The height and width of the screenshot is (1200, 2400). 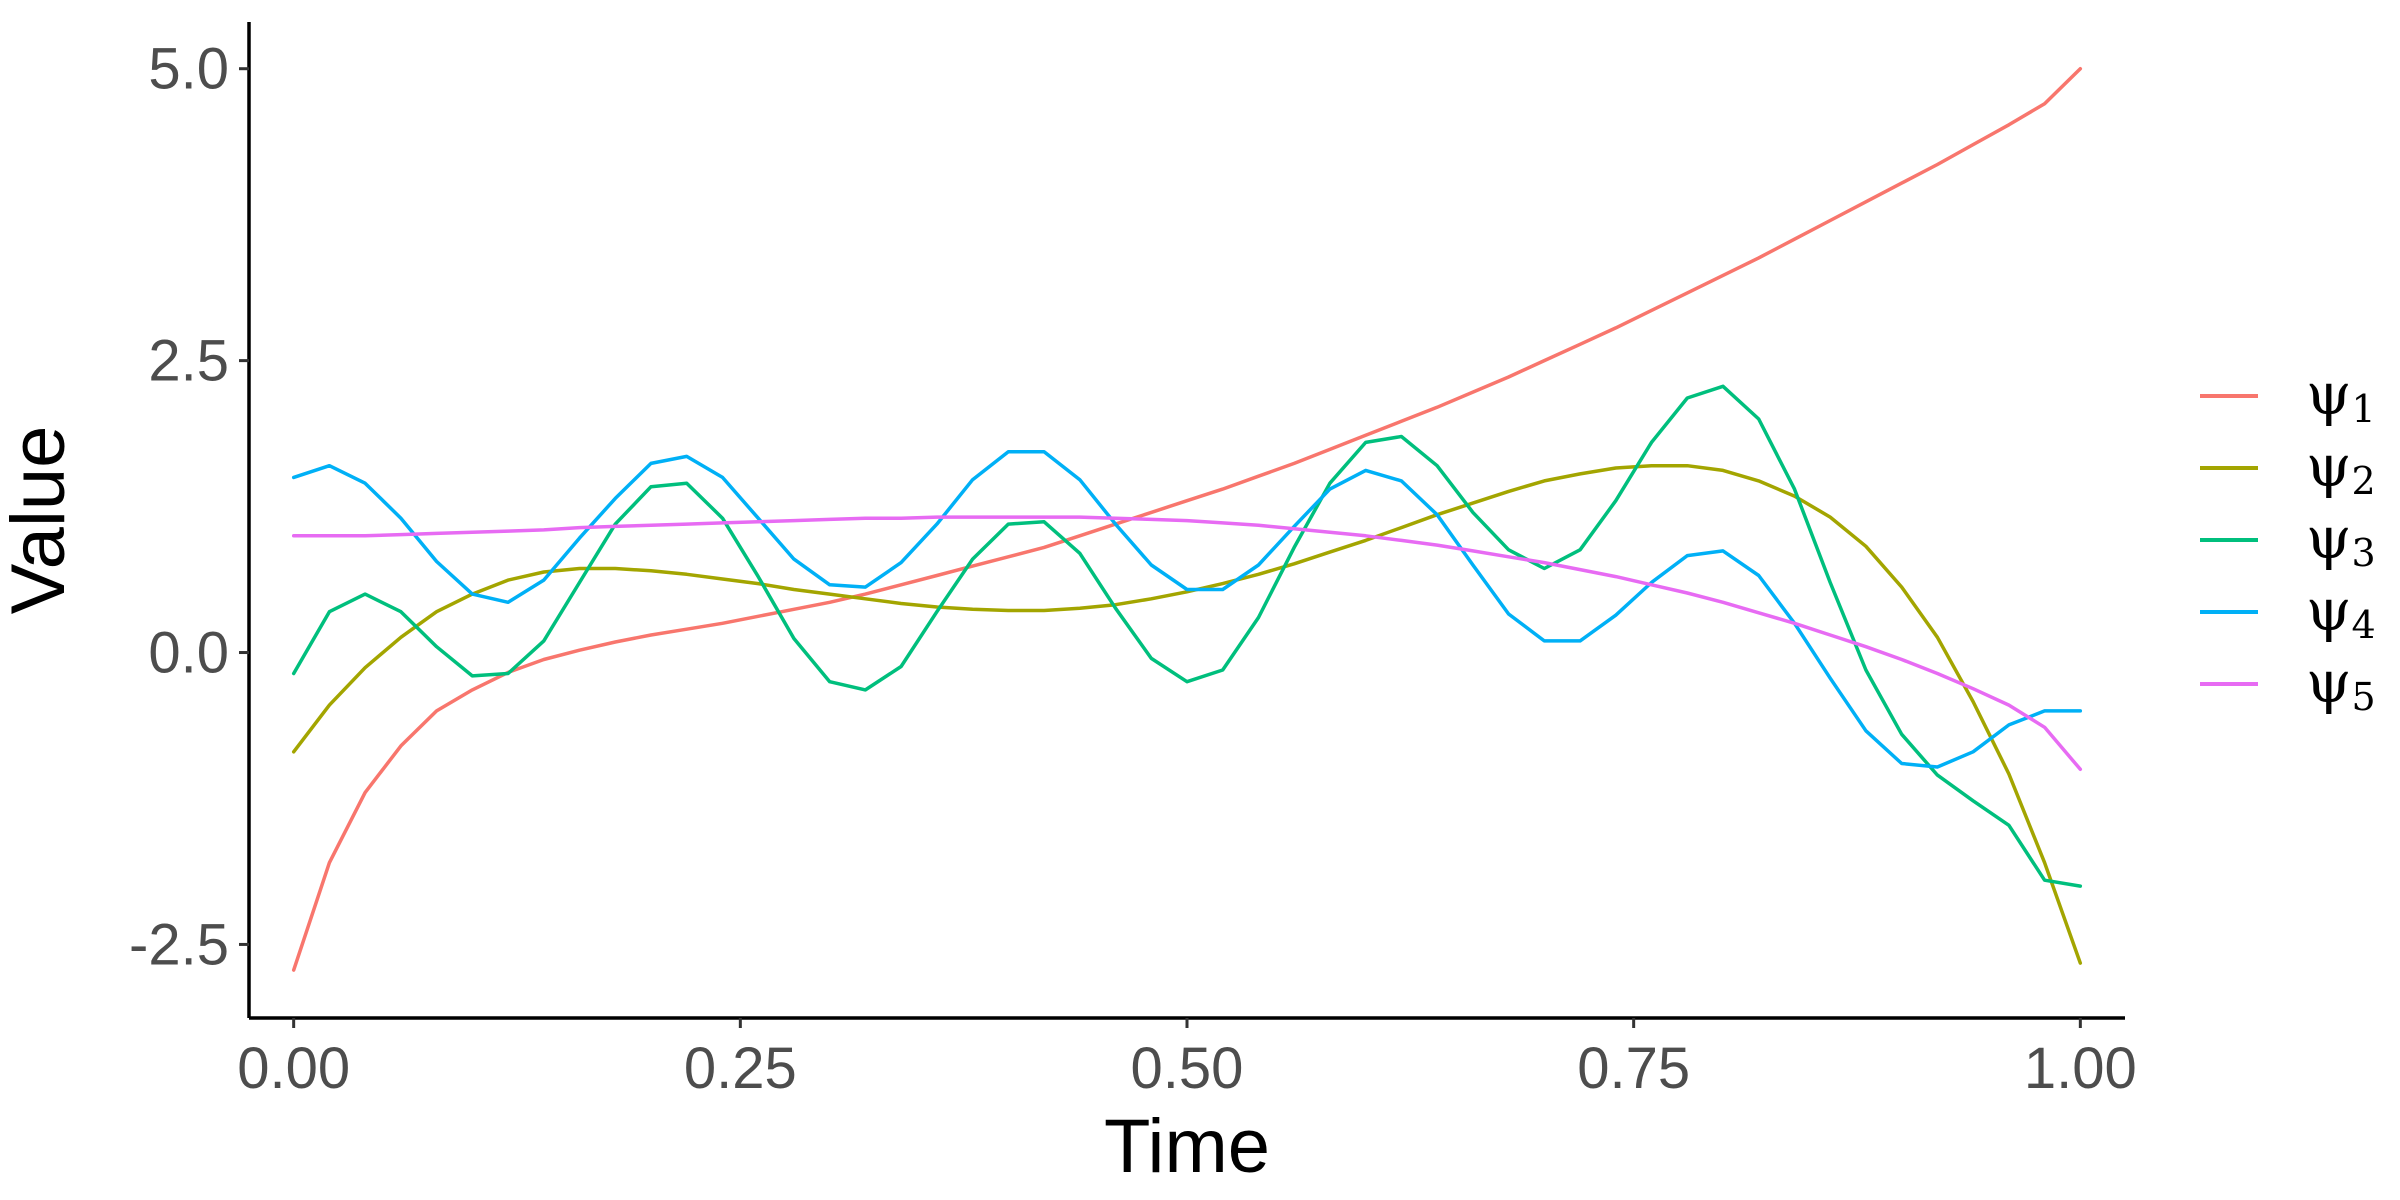 I want to click on x-tick-label: 0.50, so click(x=1187, y=1068).